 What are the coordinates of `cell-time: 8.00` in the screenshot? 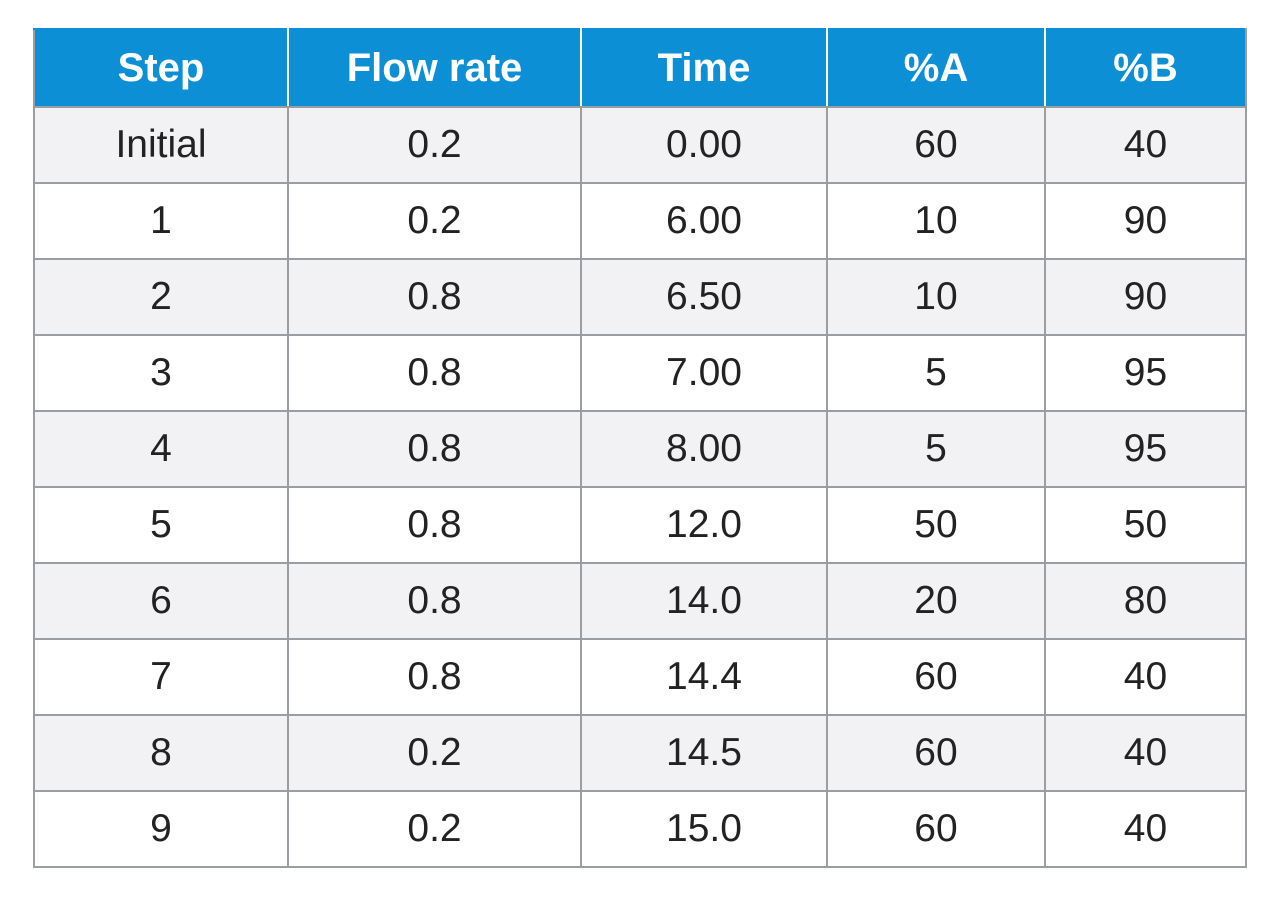 It's located at (704, 449).